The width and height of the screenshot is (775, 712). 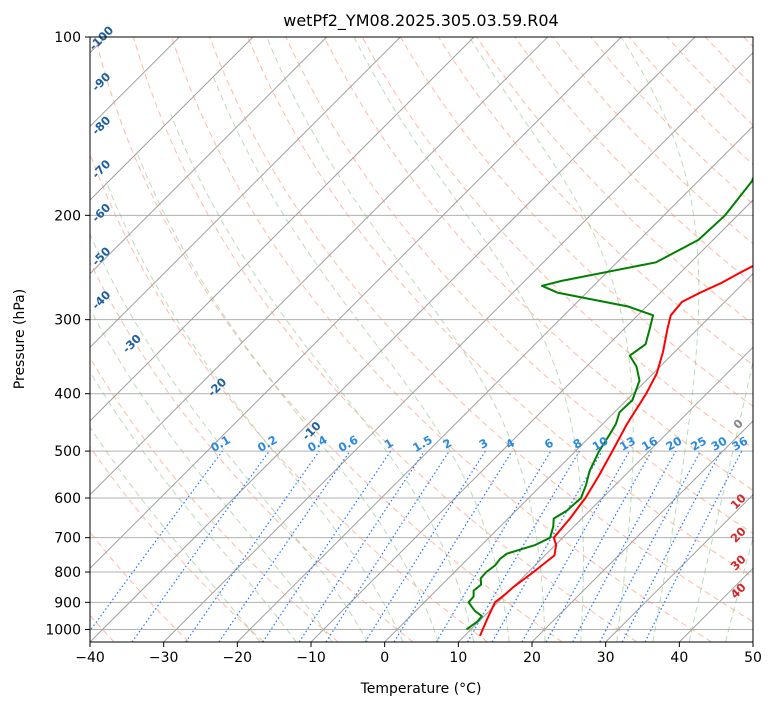 I want to click on x-tick-label: 50, so click(x=753, y=658).